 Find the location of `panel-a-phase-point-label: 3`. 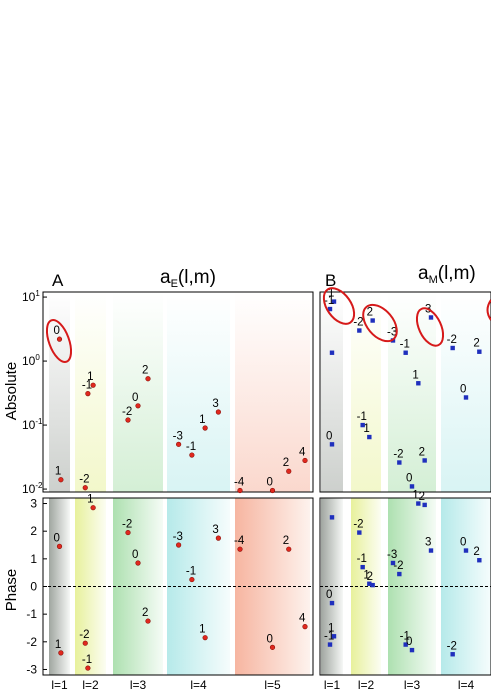

panel-a-phase-point-label: 3 is located at coordinates (215, 530).